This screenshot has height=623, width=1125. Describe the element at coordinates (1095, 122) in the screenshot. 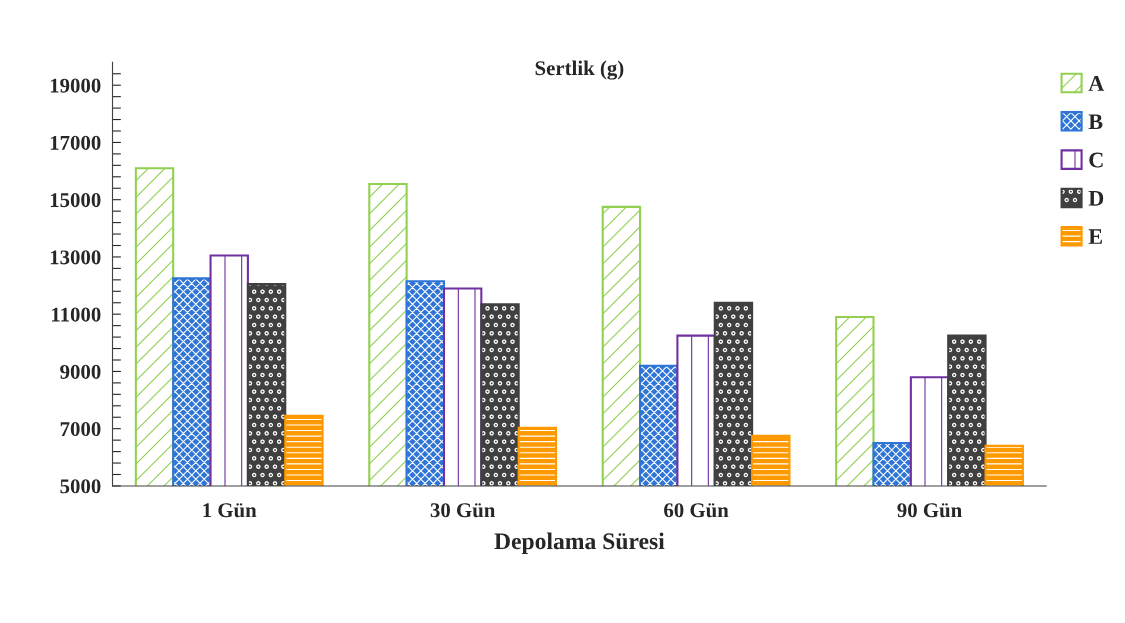

I see `legend-label: B` at that location.